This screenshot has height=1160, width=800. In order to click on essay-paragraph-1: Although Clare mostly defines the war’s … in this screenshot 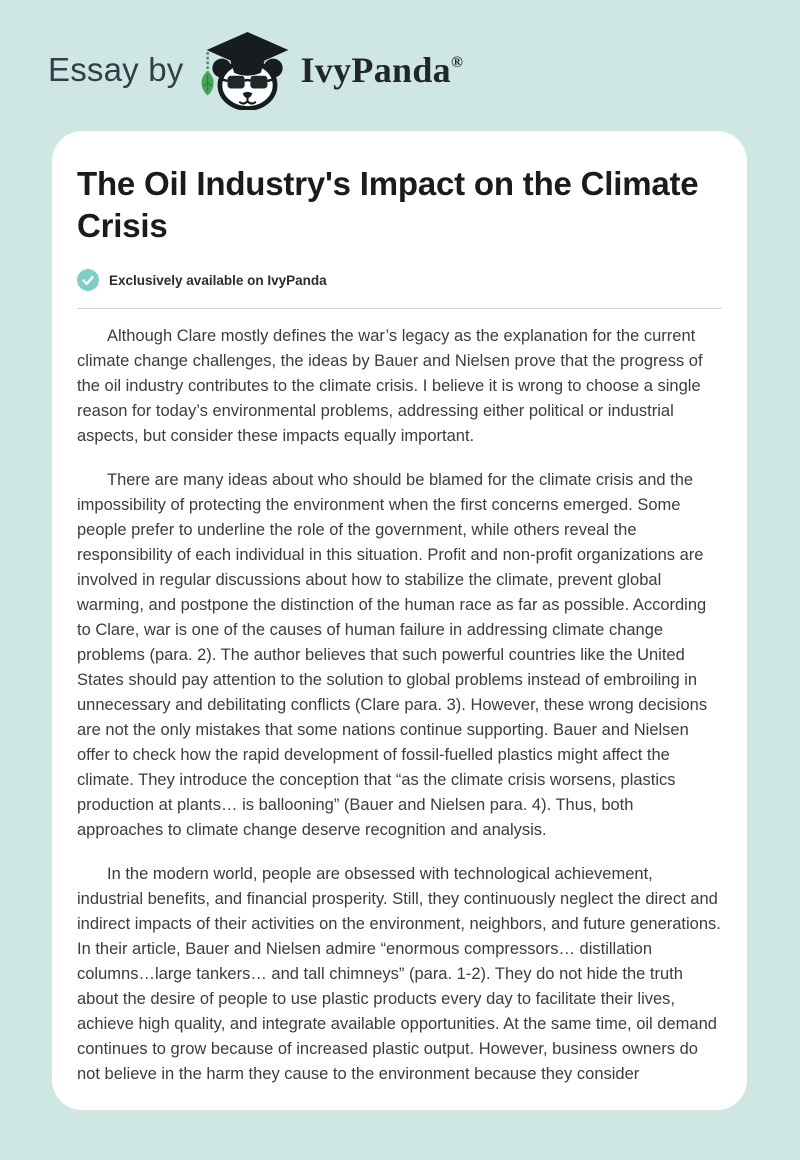, I will do `click(390, 386)`.